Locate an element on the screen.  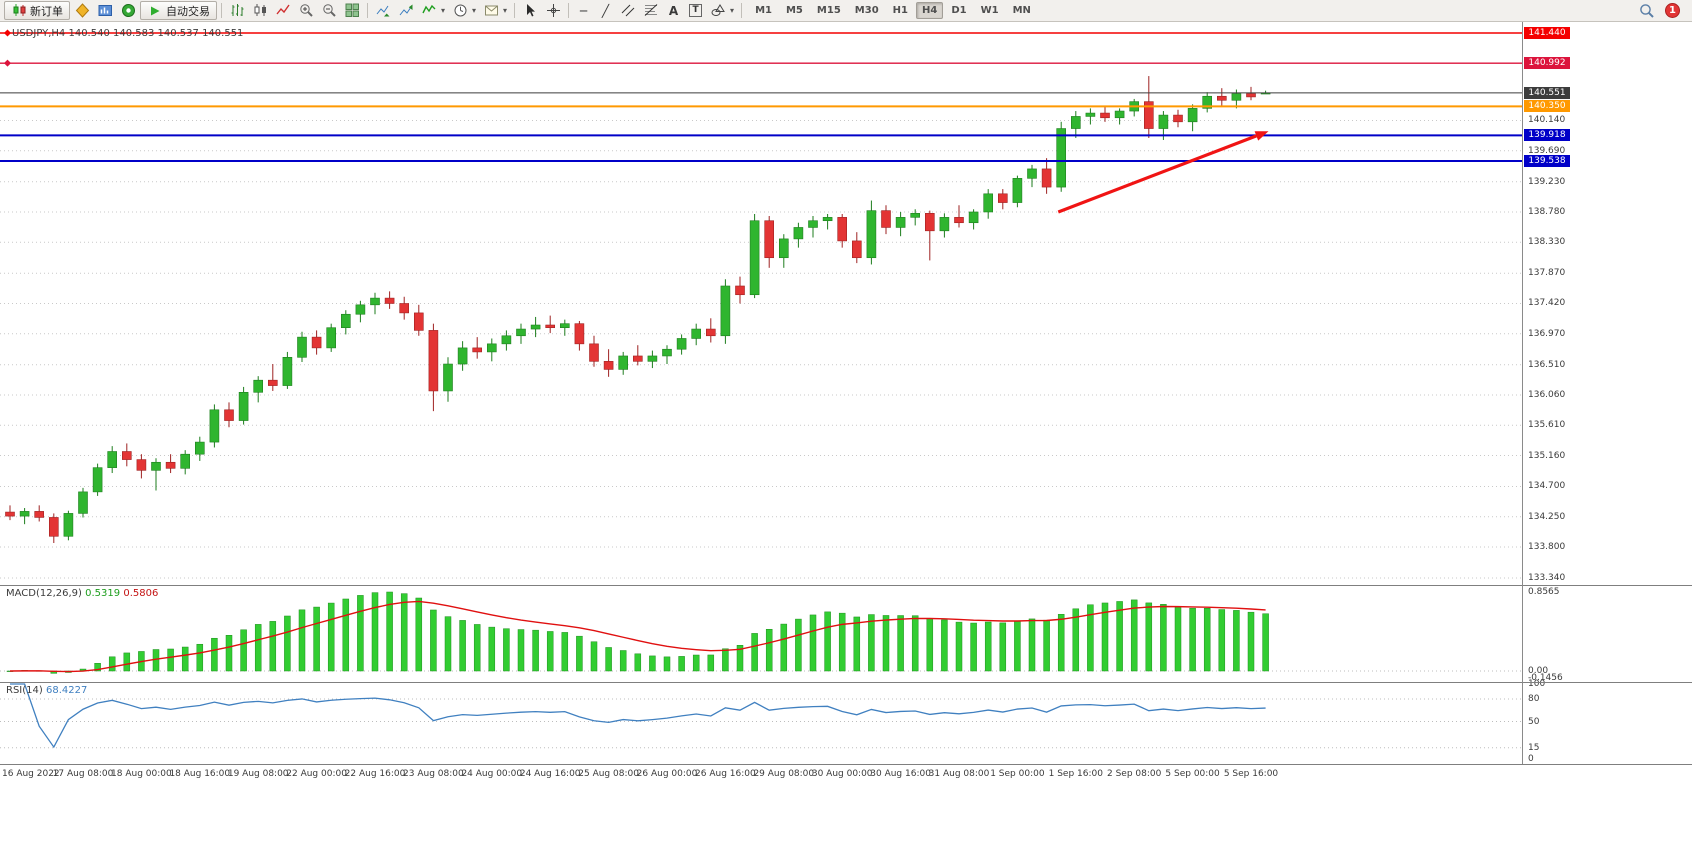
timeframe-m5: M5 is located at coordinates (794, 10).